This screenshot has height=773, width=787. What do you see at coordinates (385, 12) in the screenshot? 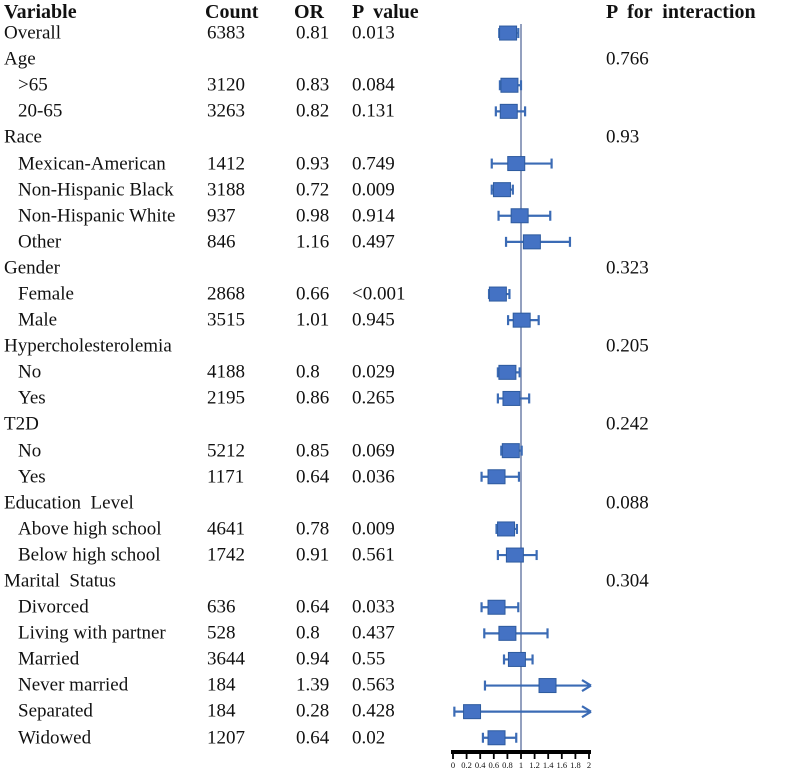
I see `header-p-value: P value` at bounding box center [385, 12].